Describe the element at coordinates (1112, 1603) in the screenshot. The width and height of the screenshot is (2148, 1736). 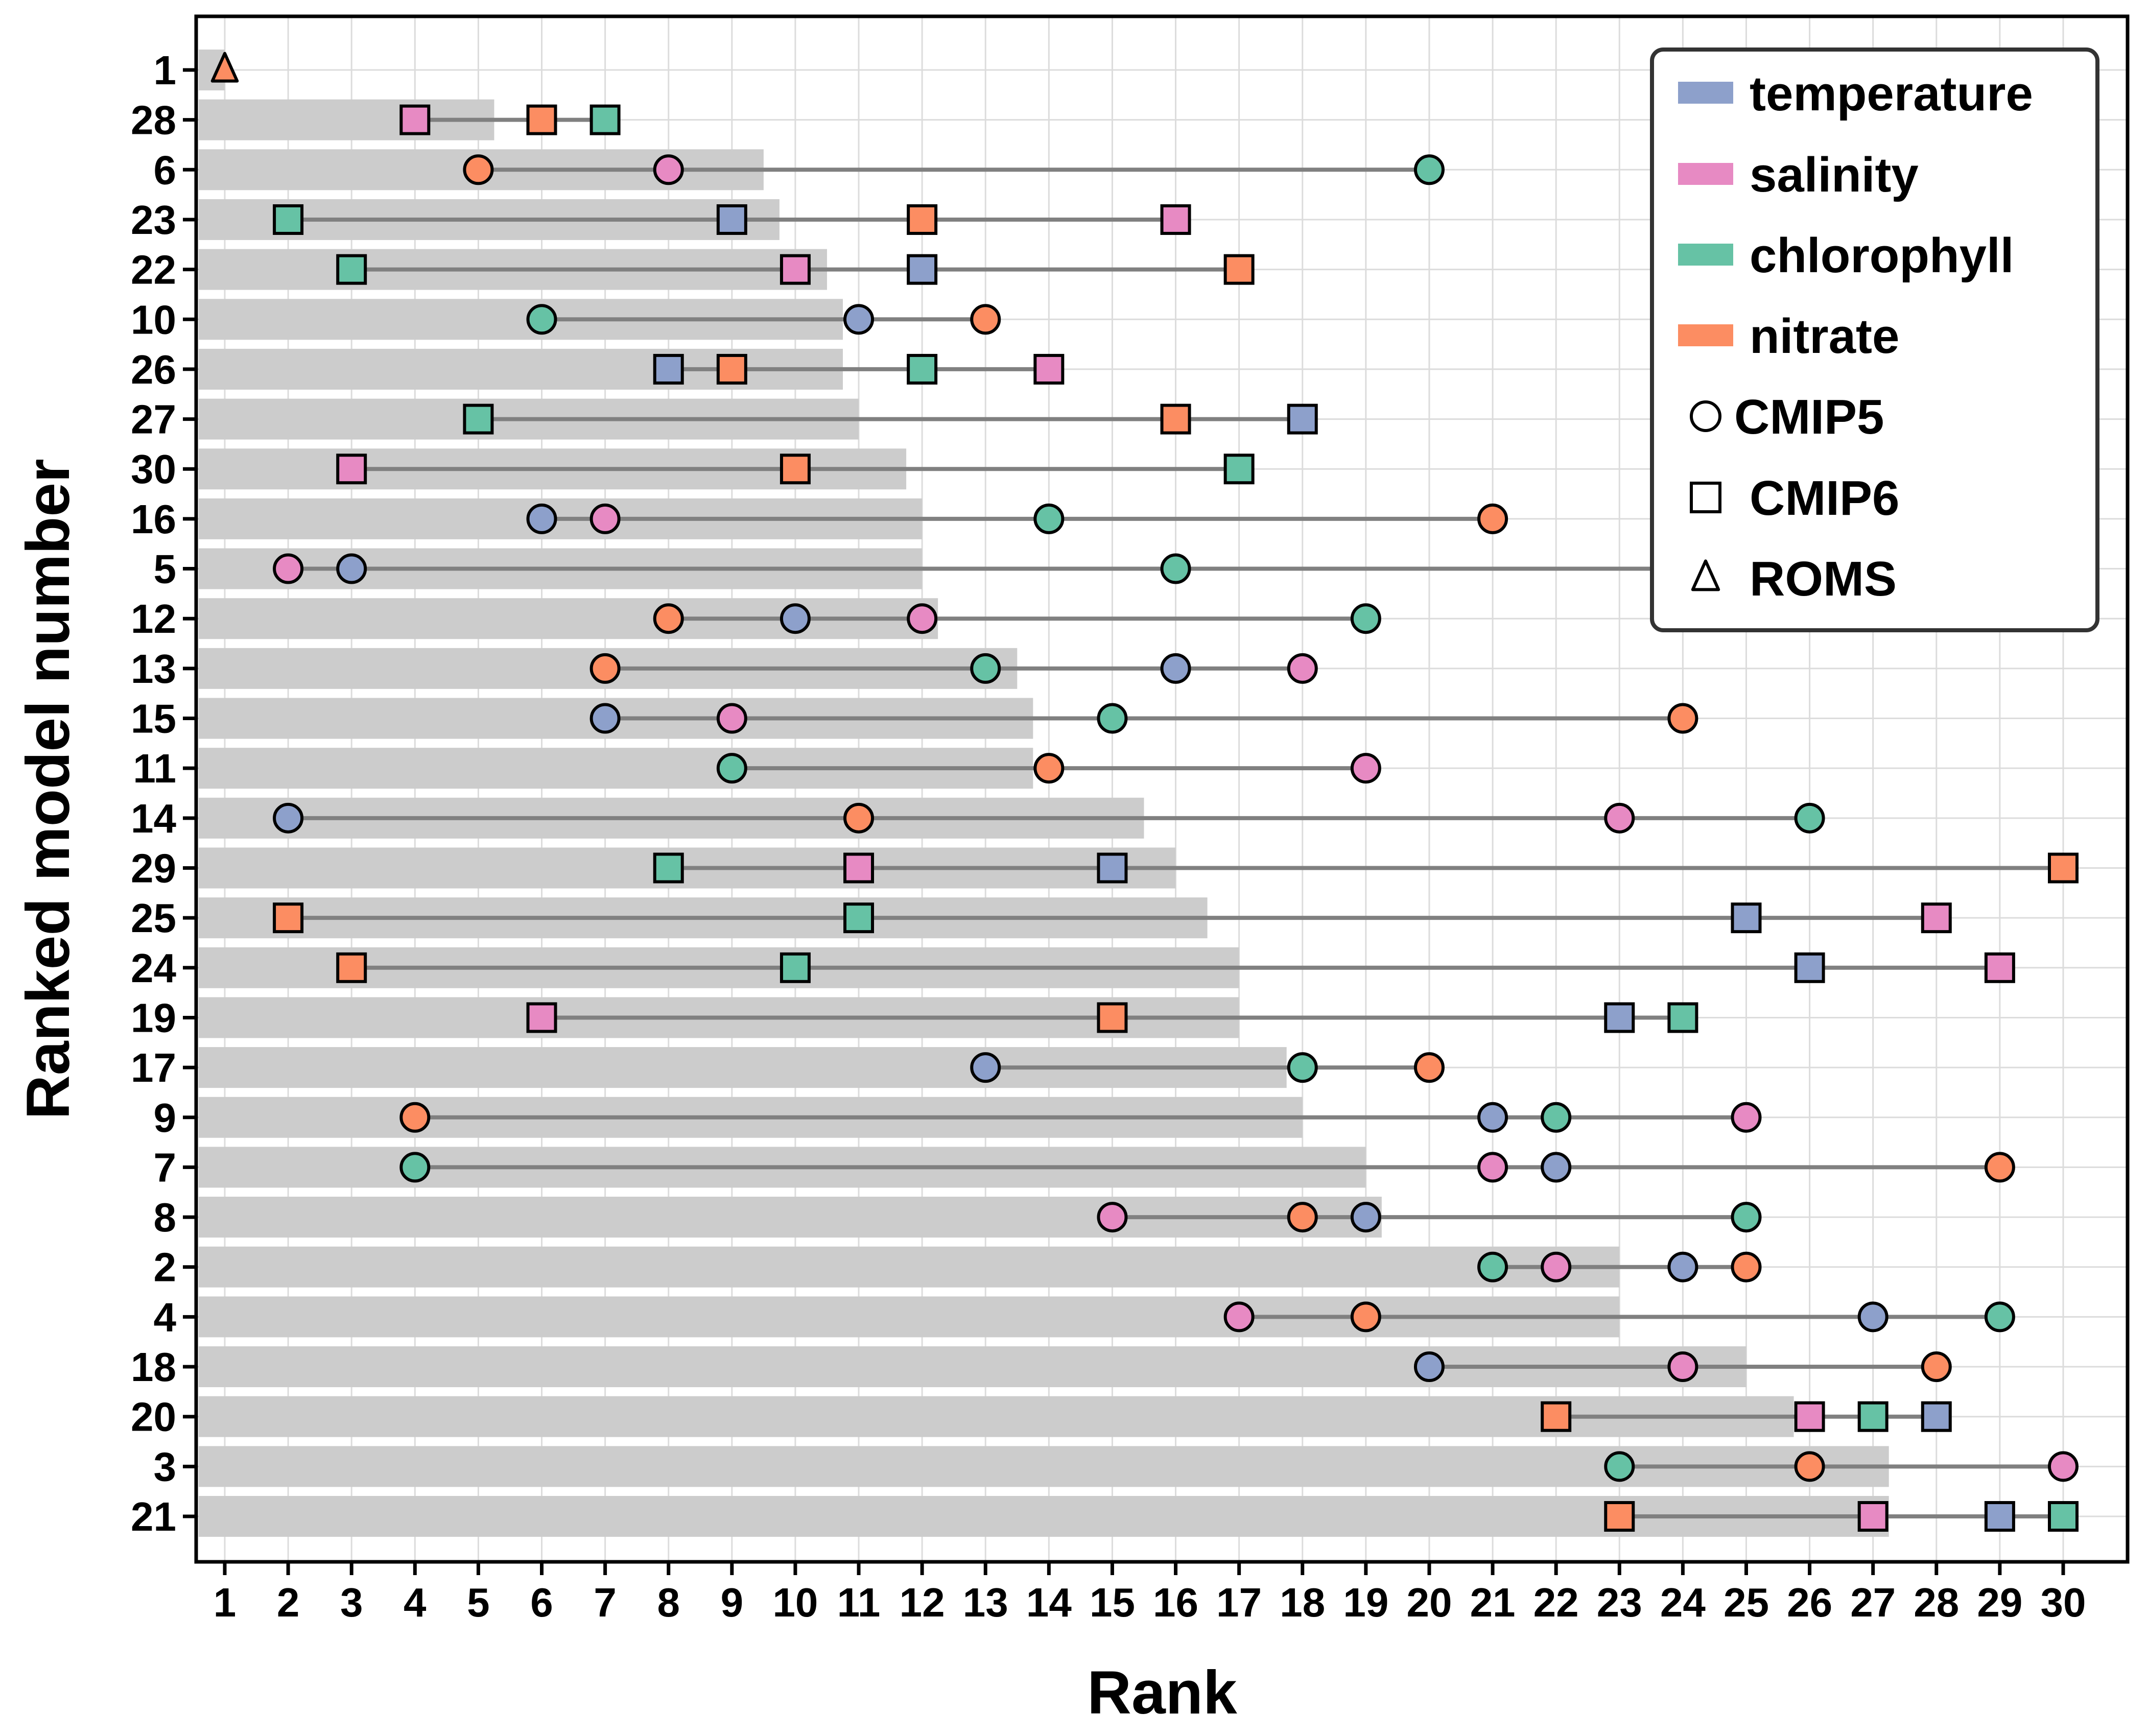
I see `x-tick-label: 15` at that location.